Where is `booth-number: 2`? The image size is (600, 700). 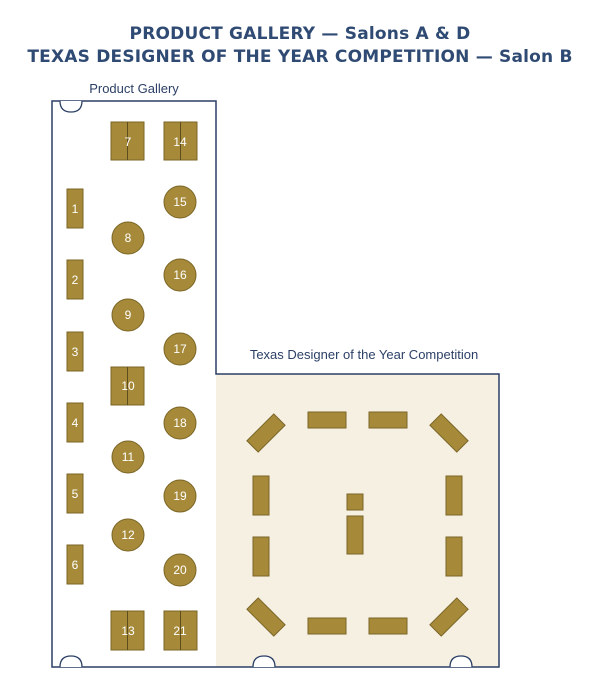 booth-number: 2 is located at coordinates (75, 280).